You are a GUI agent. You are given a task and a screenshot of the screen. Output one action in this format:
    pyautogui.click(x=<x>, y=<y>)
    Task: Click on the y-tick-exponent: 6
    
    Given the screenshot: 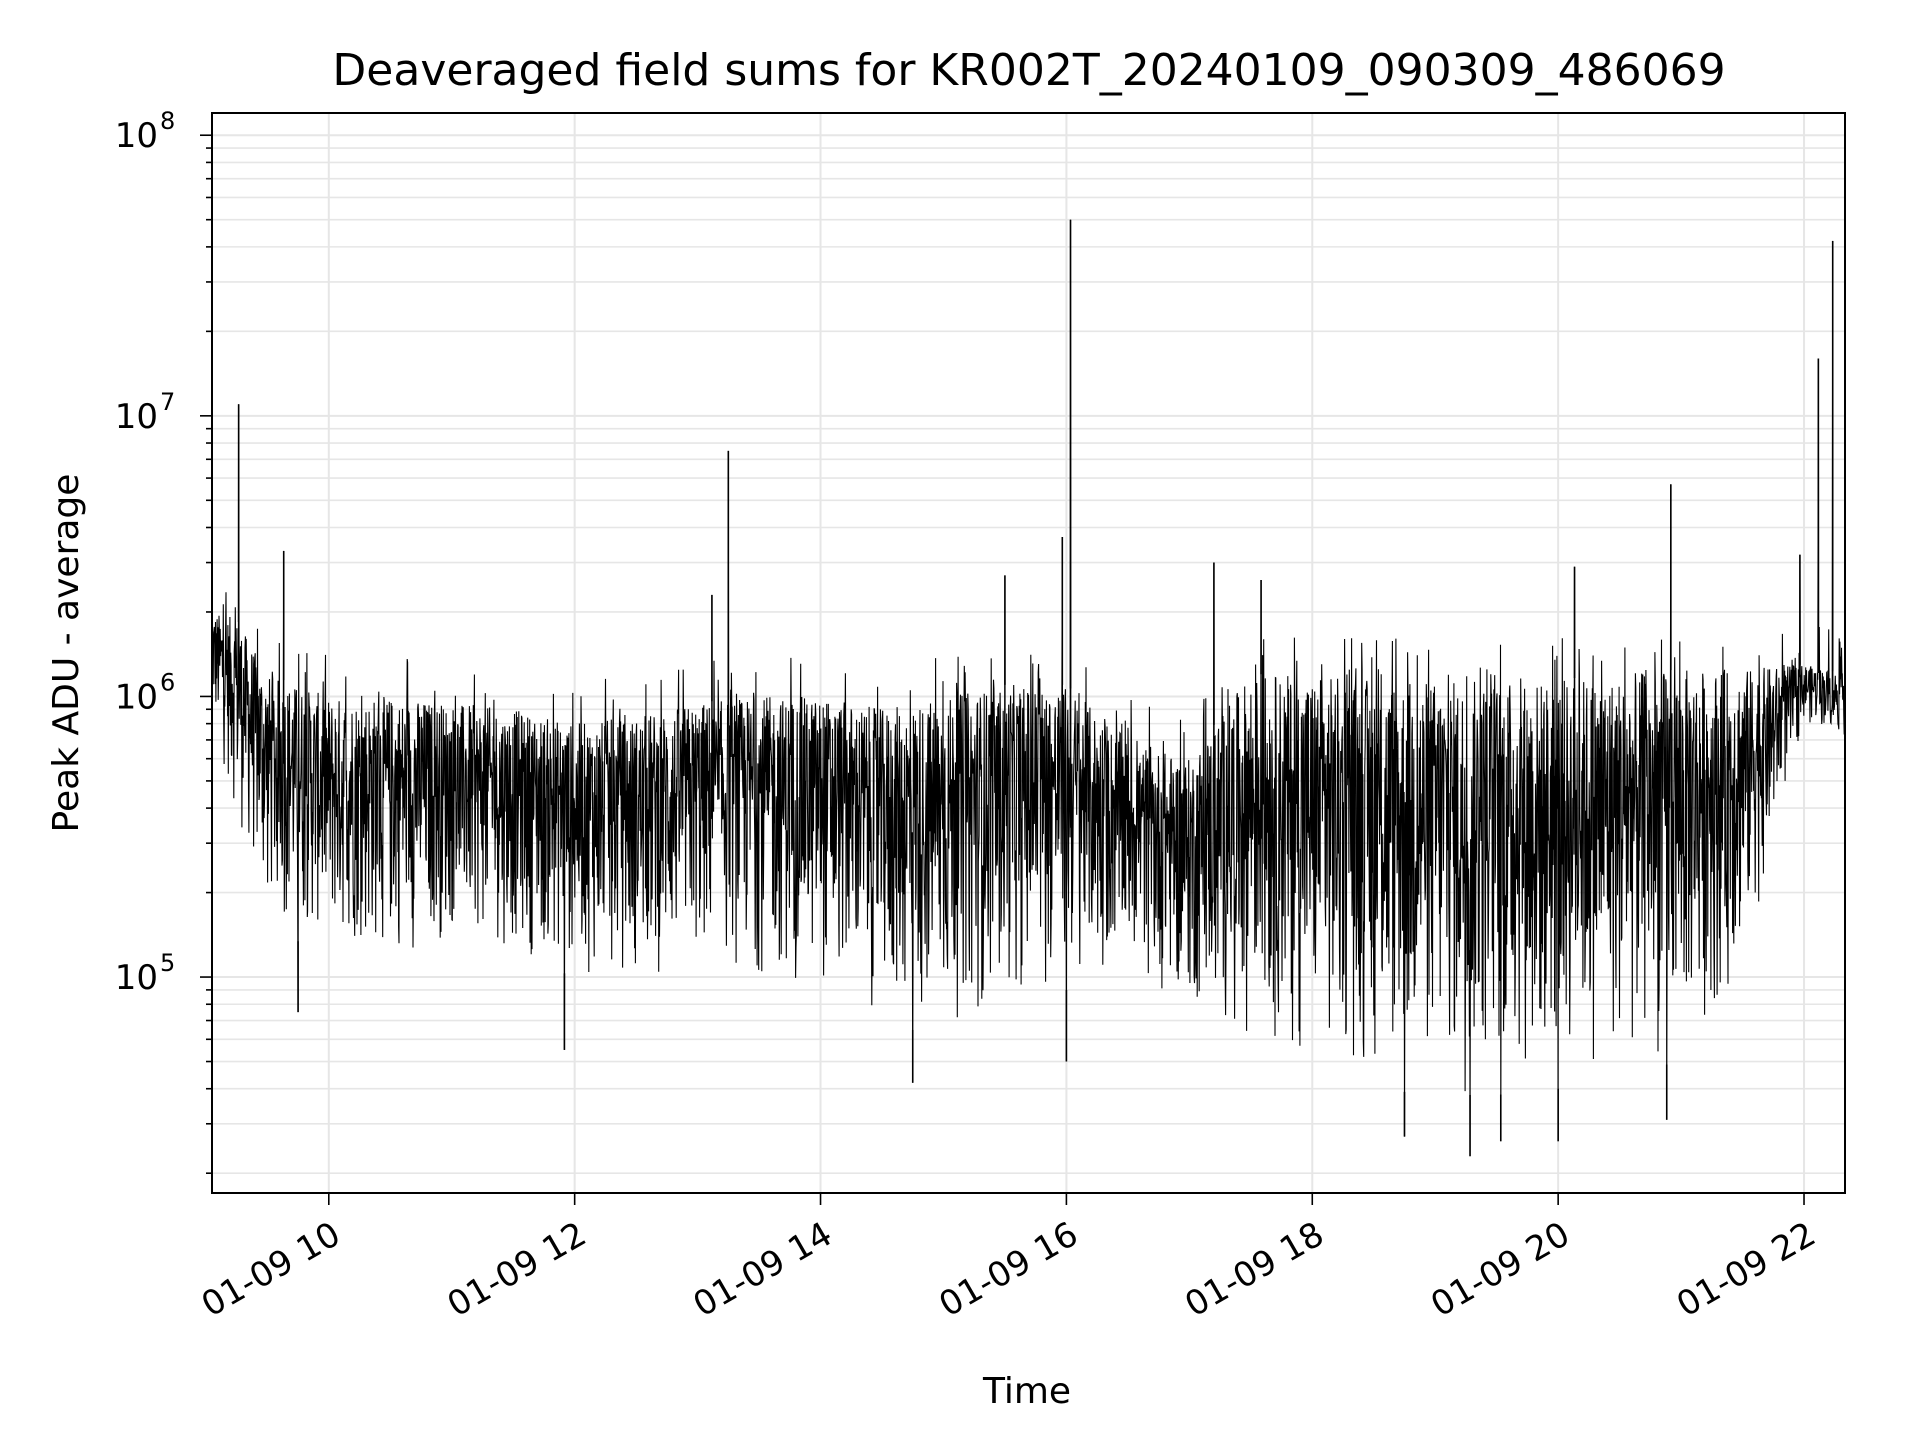 What is the action you would take?
    pyautogui.click(x=167, y=682)
    